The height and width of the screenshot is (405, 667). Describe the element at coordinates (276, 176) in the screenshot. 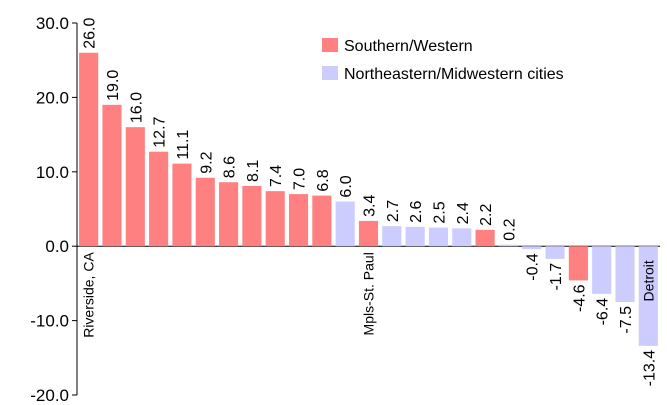

I see `data-label: 7.4` at that location.